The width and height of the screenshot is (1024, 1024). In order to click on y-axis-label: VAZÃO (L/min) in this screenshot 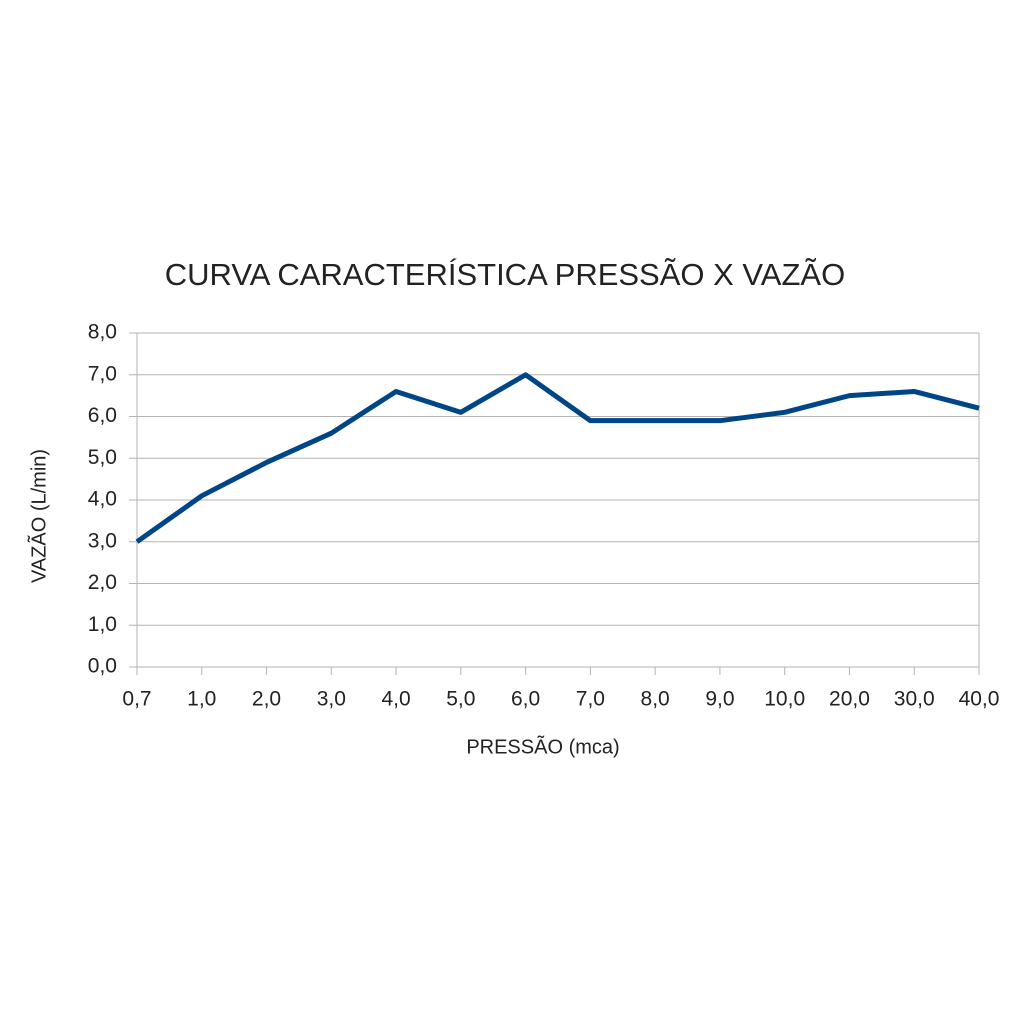, I will do `click(38, 516)`.